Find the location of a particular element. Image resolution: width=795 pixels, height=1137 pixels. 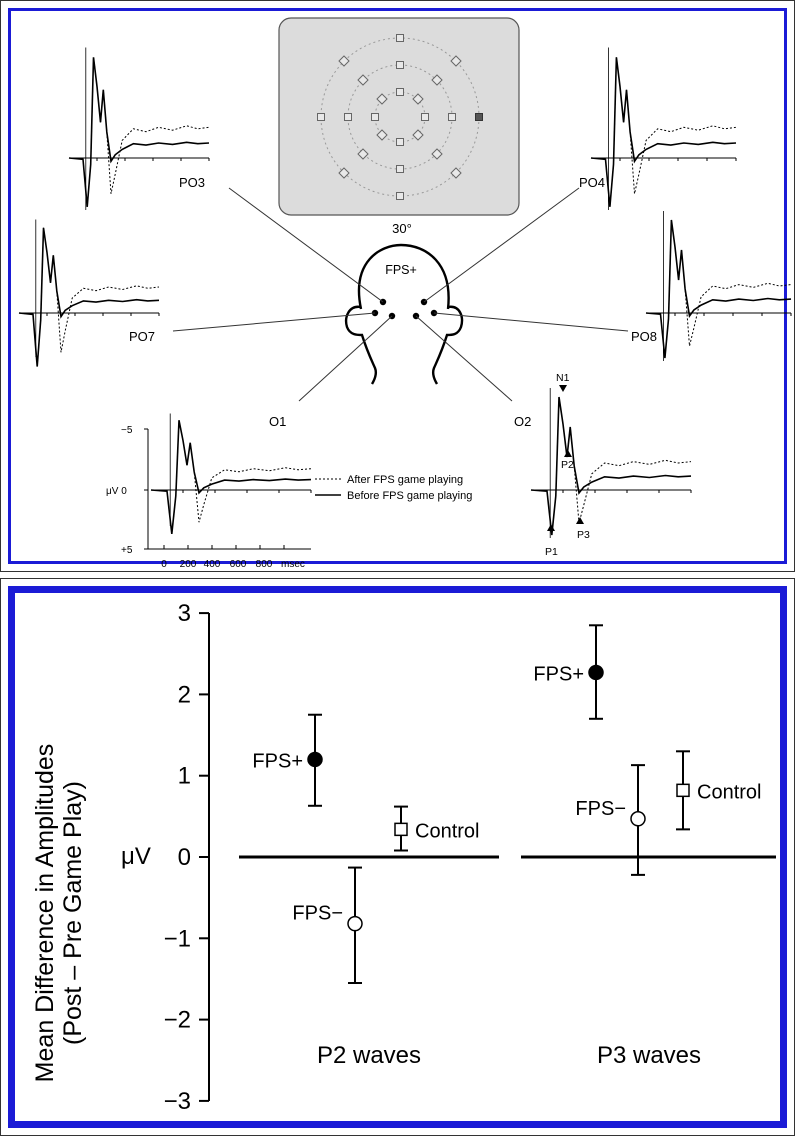

o1-x-tick-200: 200 is located at coordinates (188, 564).